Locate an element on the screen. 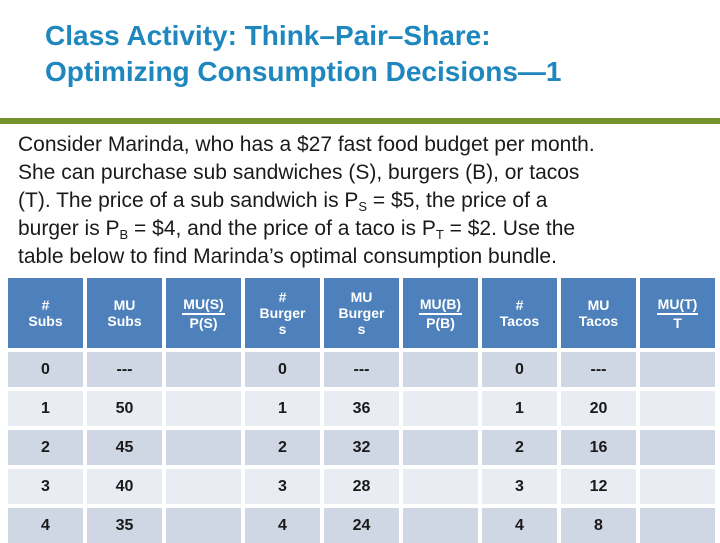  table-header-bottom: P(B) is located at coordinates (440, 322).